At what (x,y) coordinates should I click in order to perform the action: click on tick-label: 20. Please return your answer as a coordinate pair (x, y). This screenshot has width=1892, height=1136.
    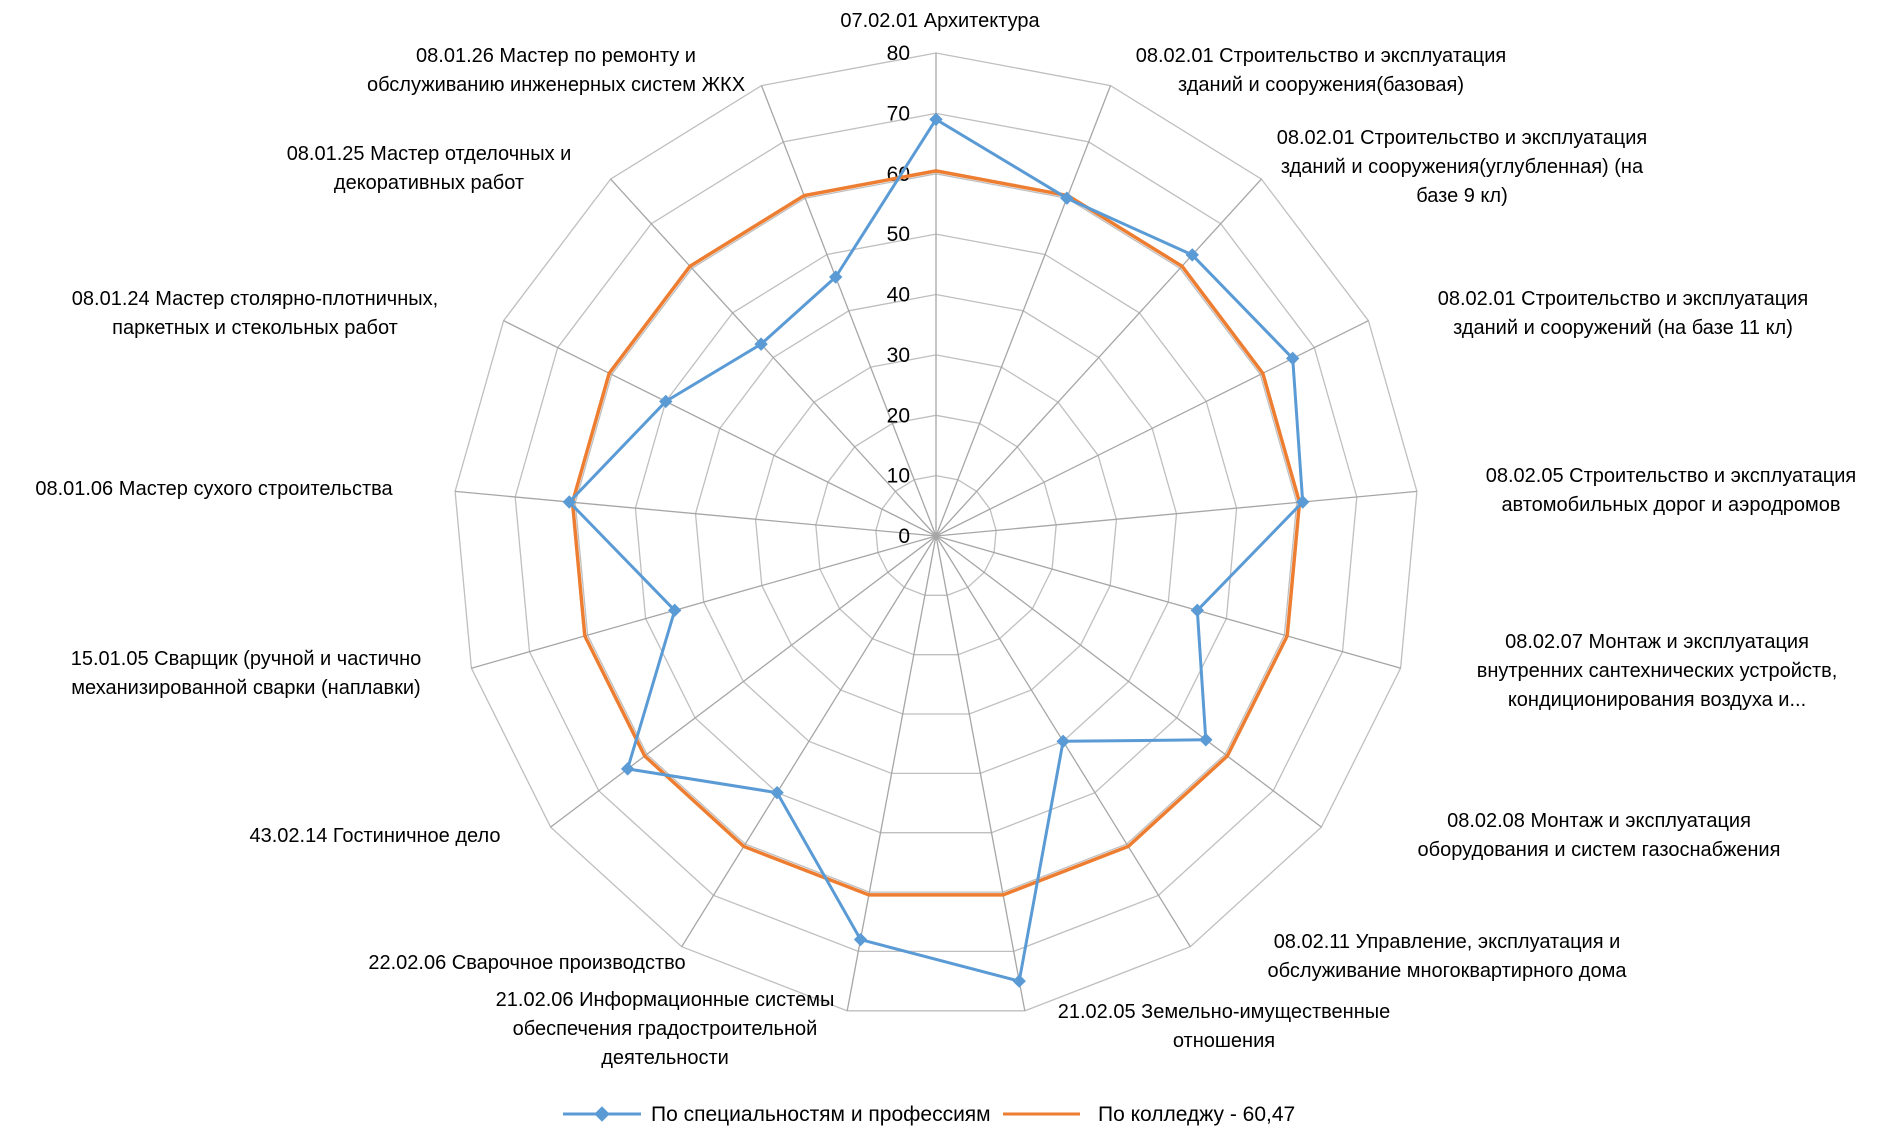
    Looking at the image, I should click on (898, 415).